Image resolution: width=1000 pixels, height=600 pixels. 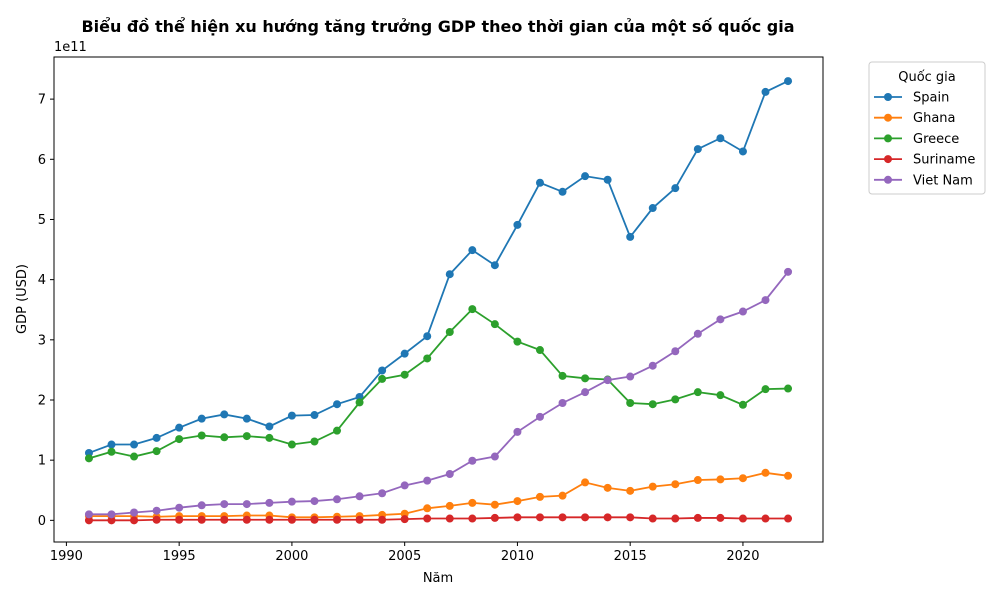 I want to click on legend-label: Ghana, so click(x=934, y=118).